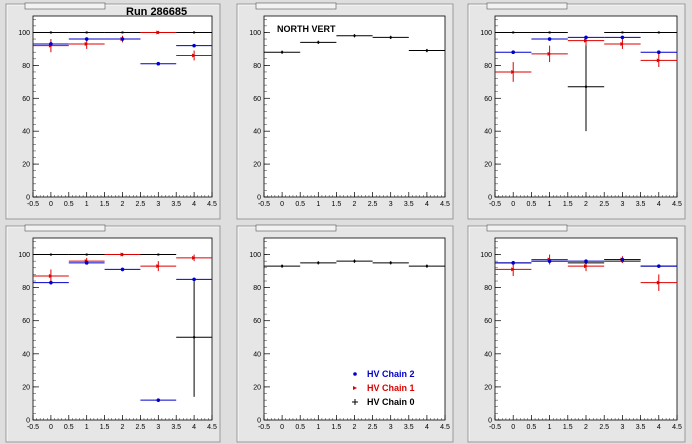 The image size is (692, 444). Describe the element at coordinates (391, 374) in the screenshot. I see `legend-label: HV Chain 2` at that location.